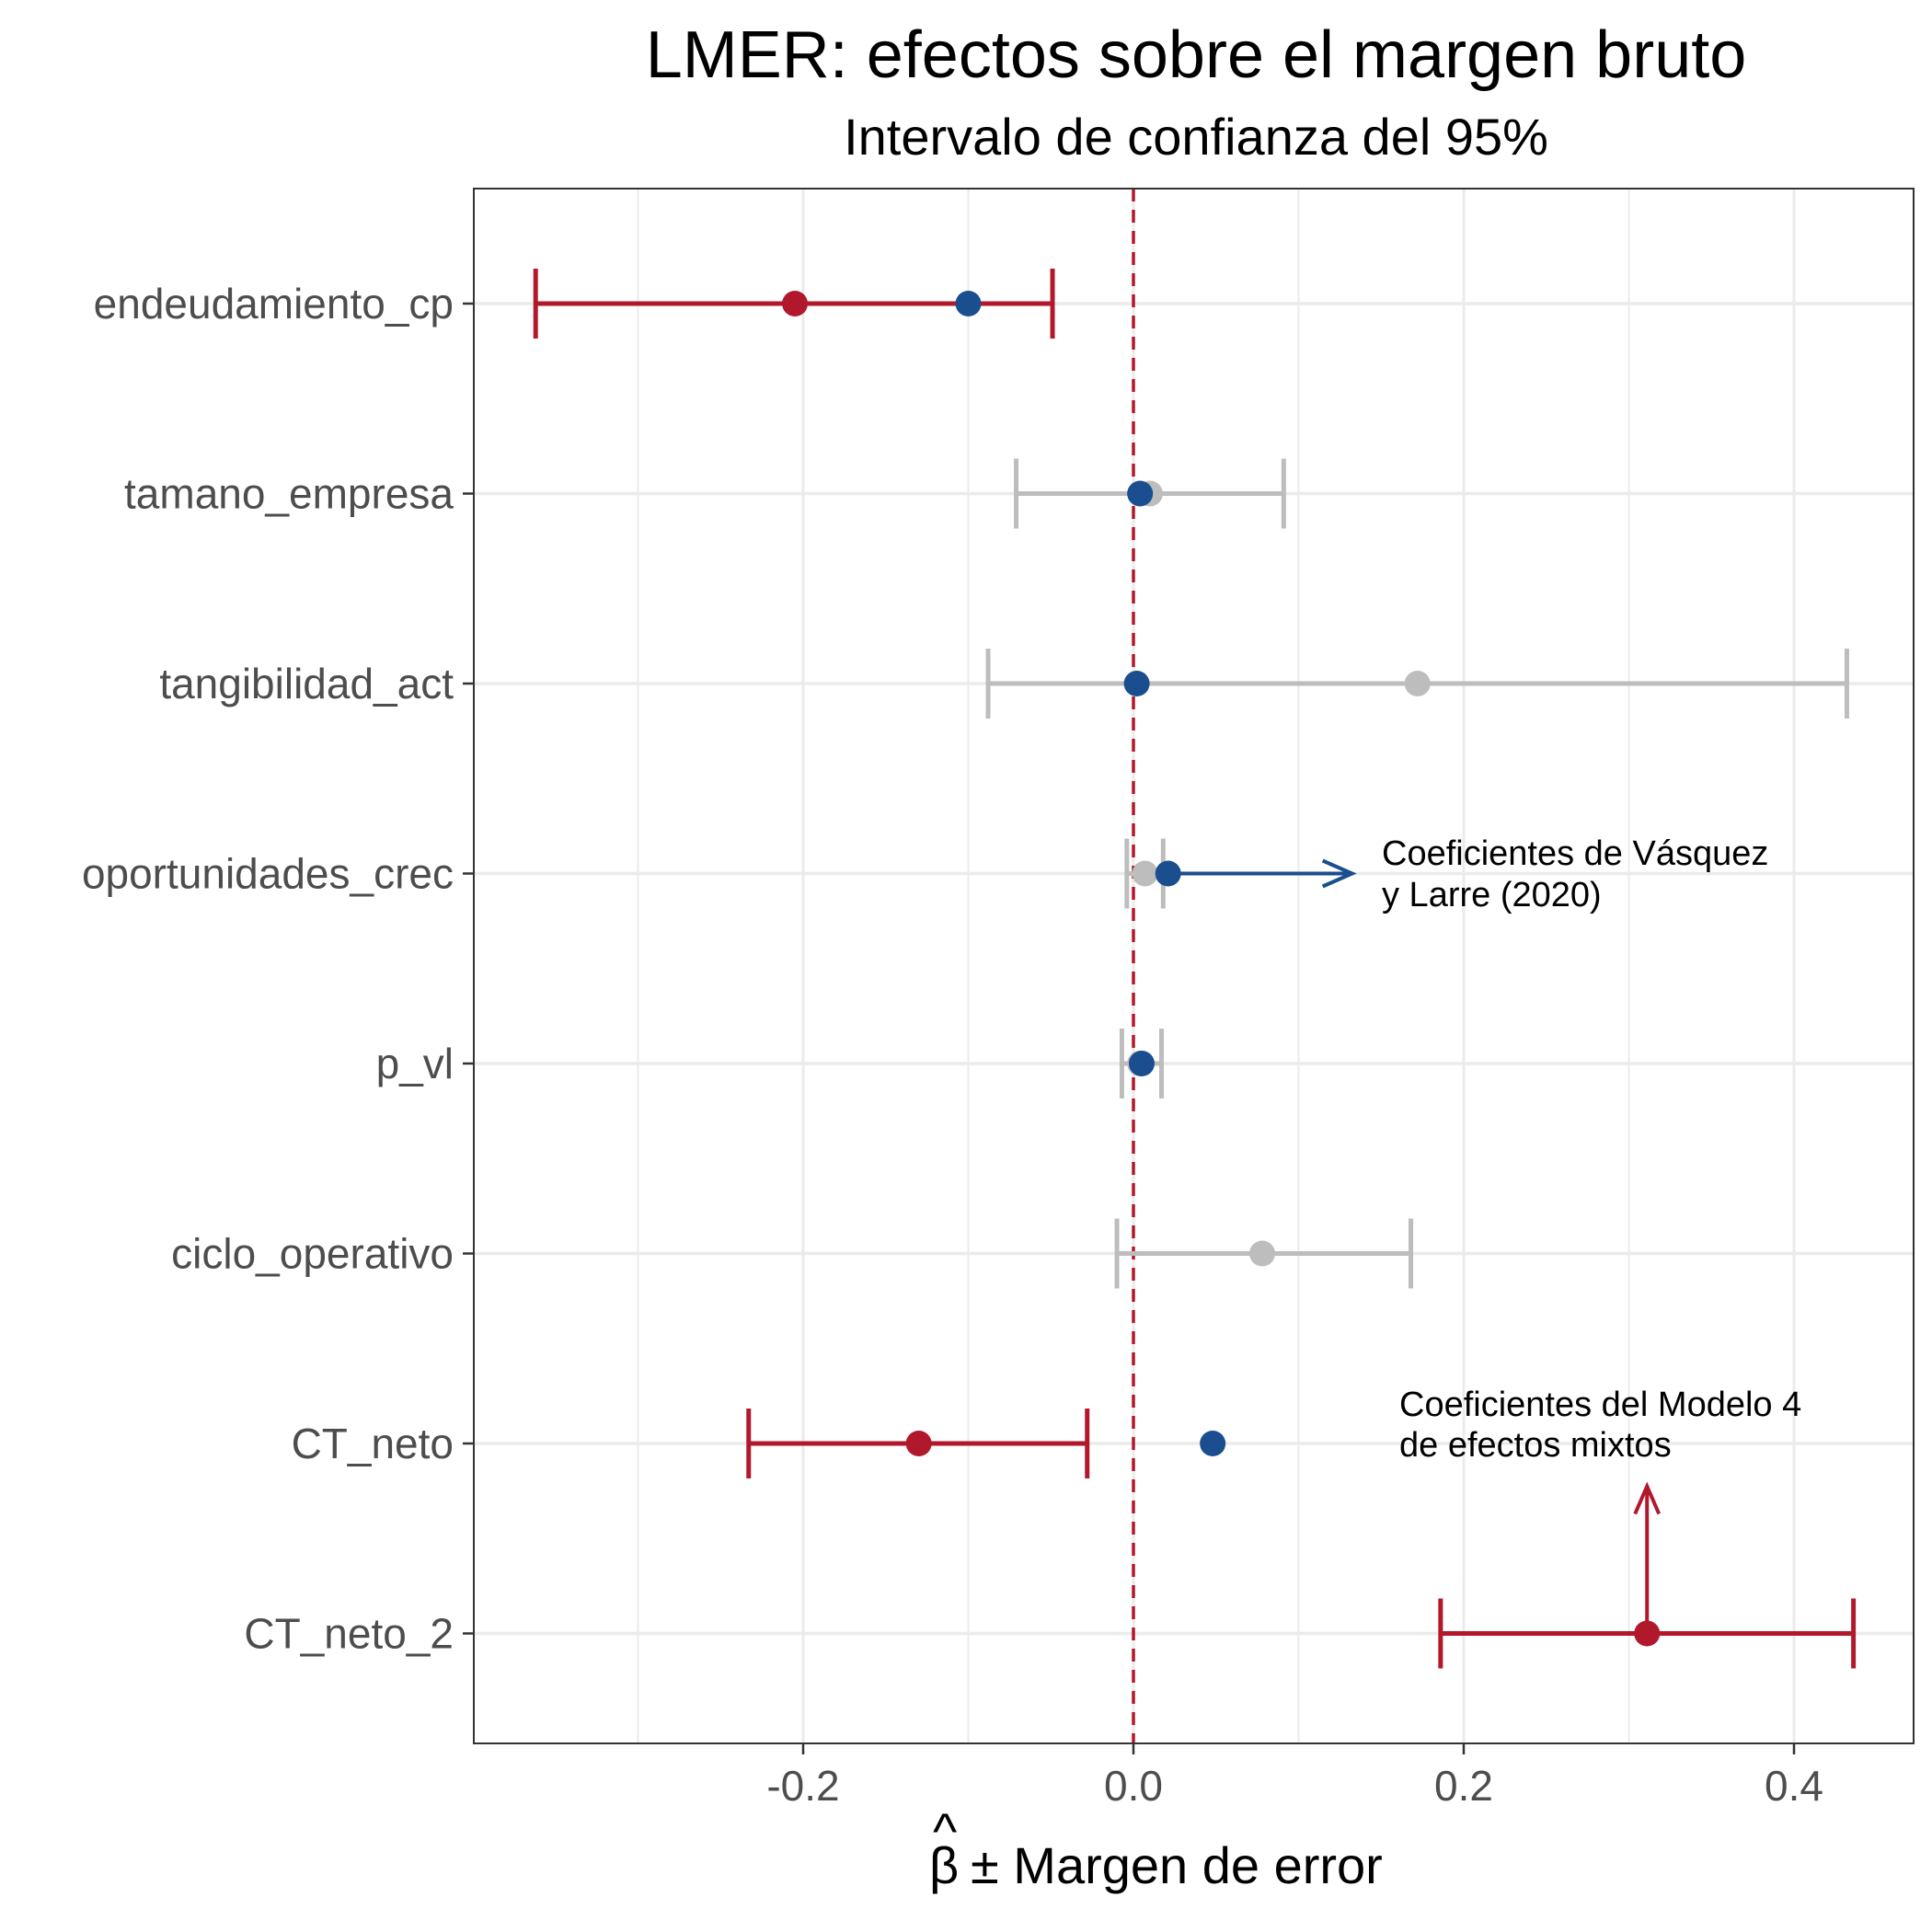 The height and width of the screenshot is (1932, 1932). What do you see at coordinates (349, 1634) in the screenshot?
I see `y-tick-label: CT_neto_2` at bounding box center [349, 1634].